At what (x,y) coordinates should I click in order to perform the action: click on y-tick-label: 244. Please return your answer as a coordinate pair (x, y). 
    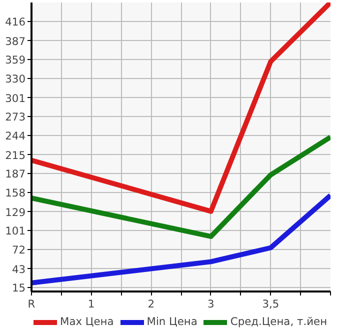
    Looking at the image, I should click on (15, 136).